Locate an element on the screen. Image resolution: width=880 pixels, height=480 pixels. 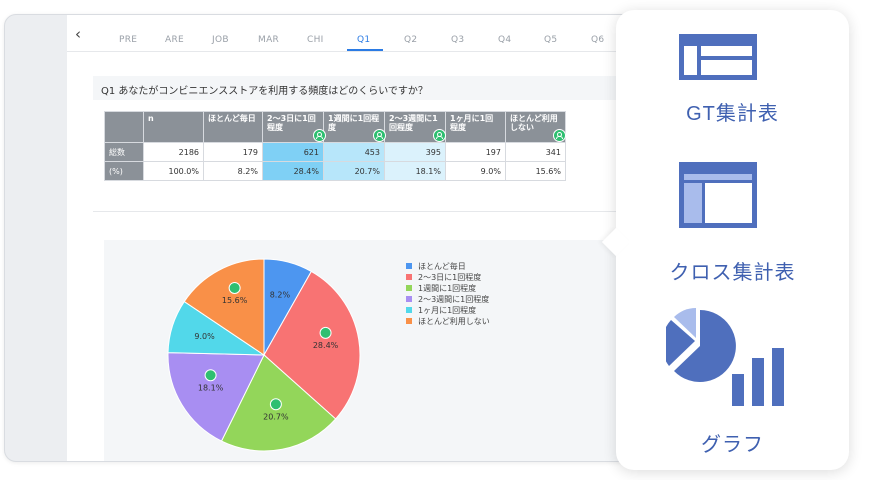
legend-item: ほとんど毎日 is located at coordinates (448, 266).